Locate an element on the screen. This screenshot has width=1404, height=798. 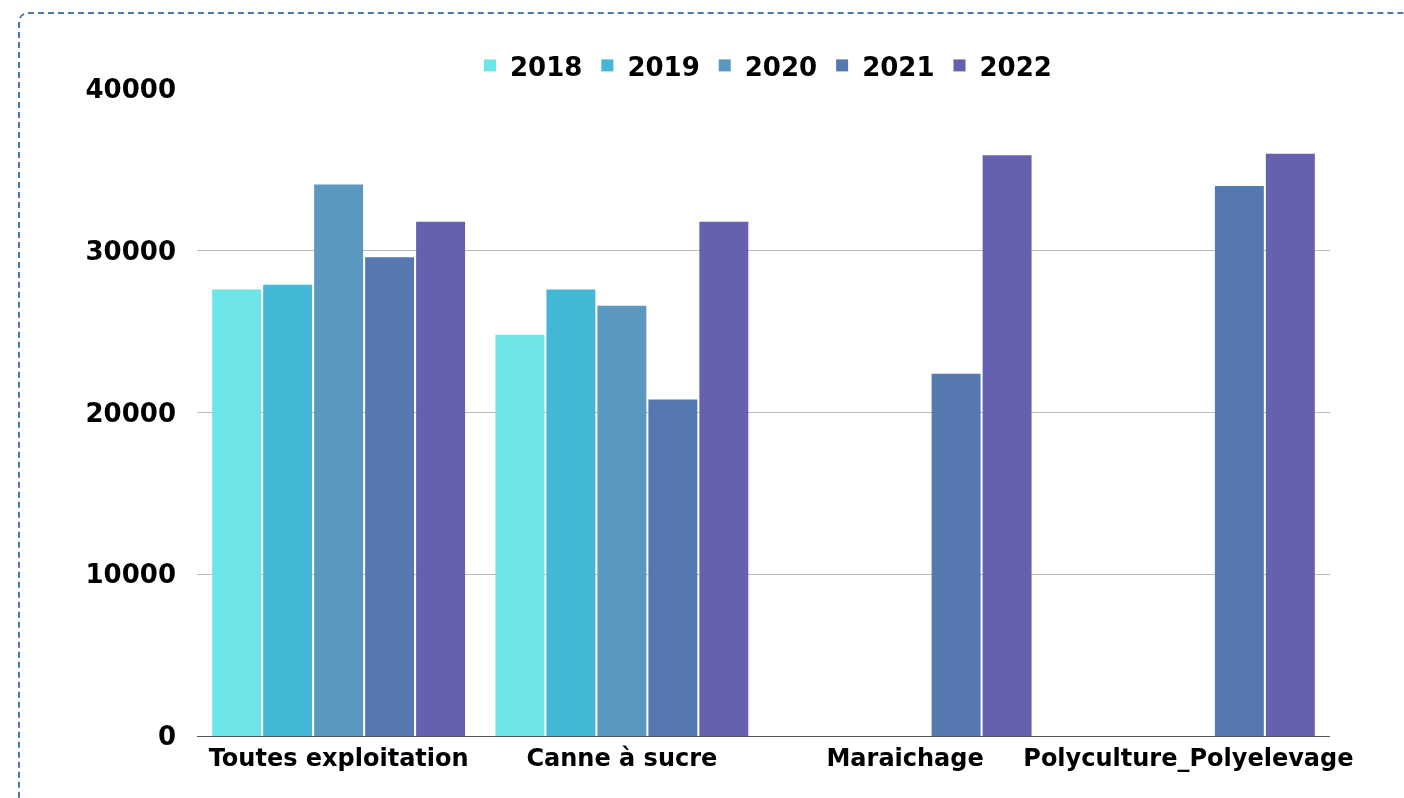
x-tick-label: Canne à sucre is located at coordinates (622, 757).